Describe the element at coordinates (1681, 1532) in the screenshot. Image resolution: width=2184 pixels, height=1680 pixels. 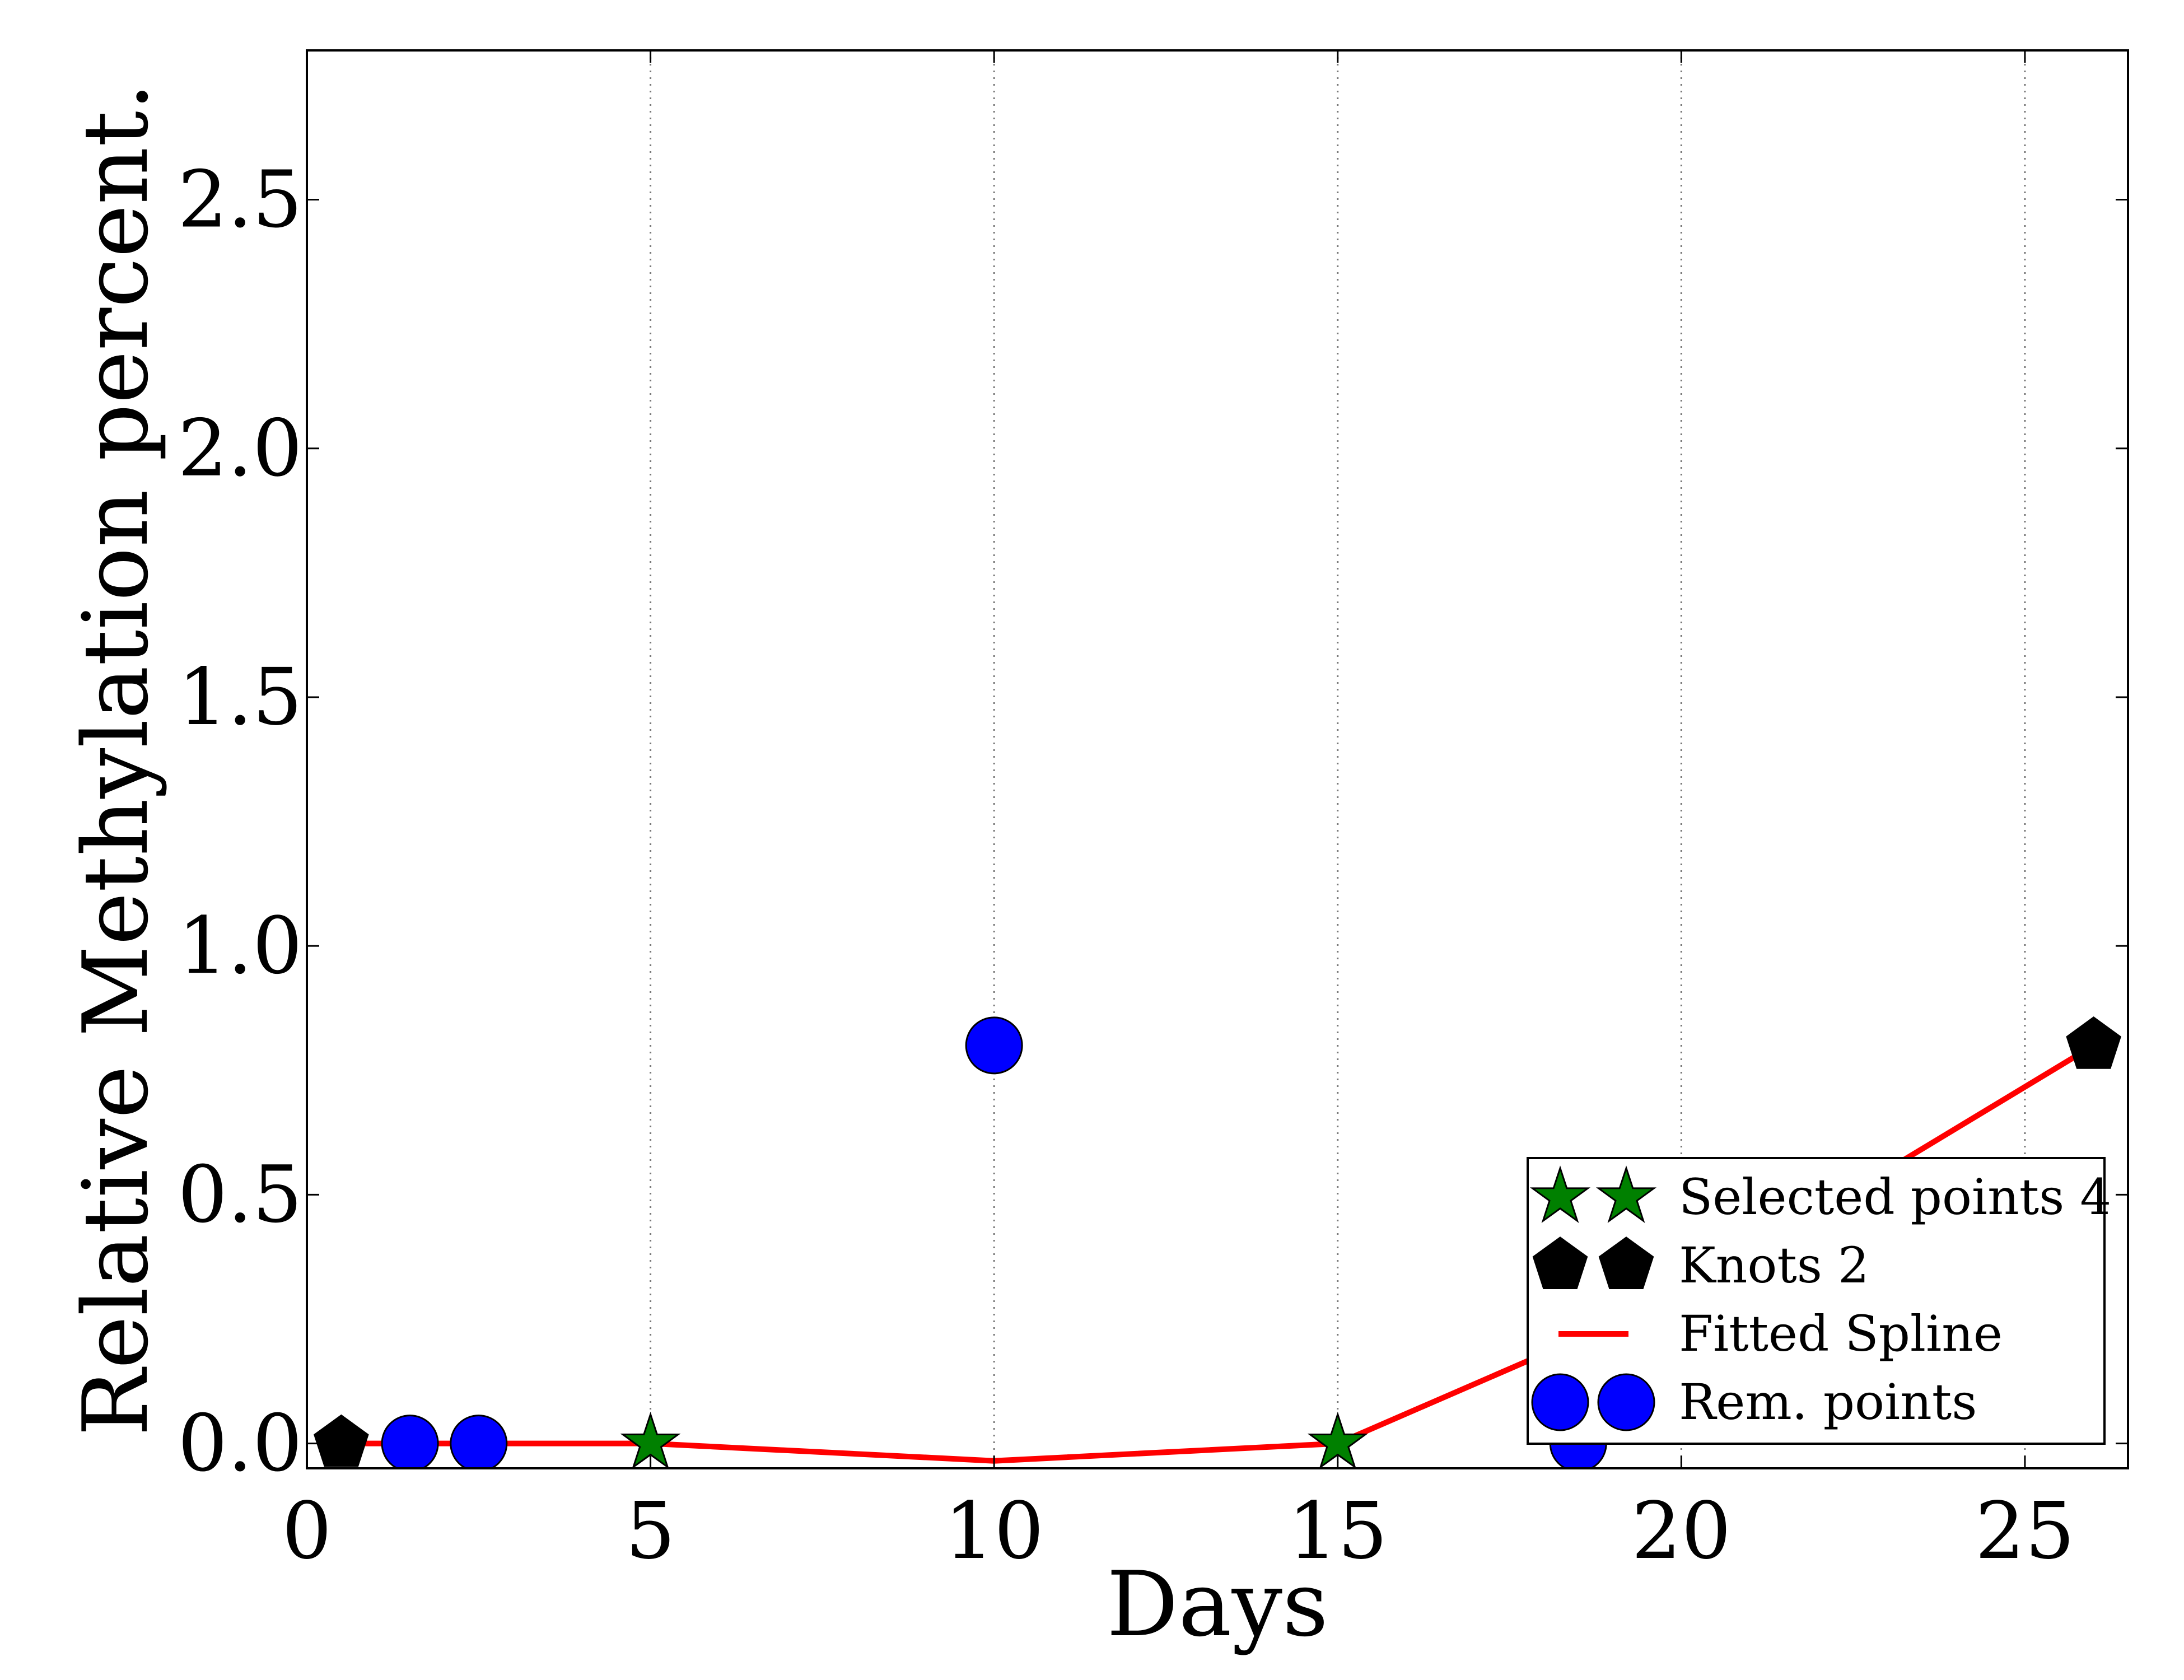
I see `x-tick-label: 20` at that location.